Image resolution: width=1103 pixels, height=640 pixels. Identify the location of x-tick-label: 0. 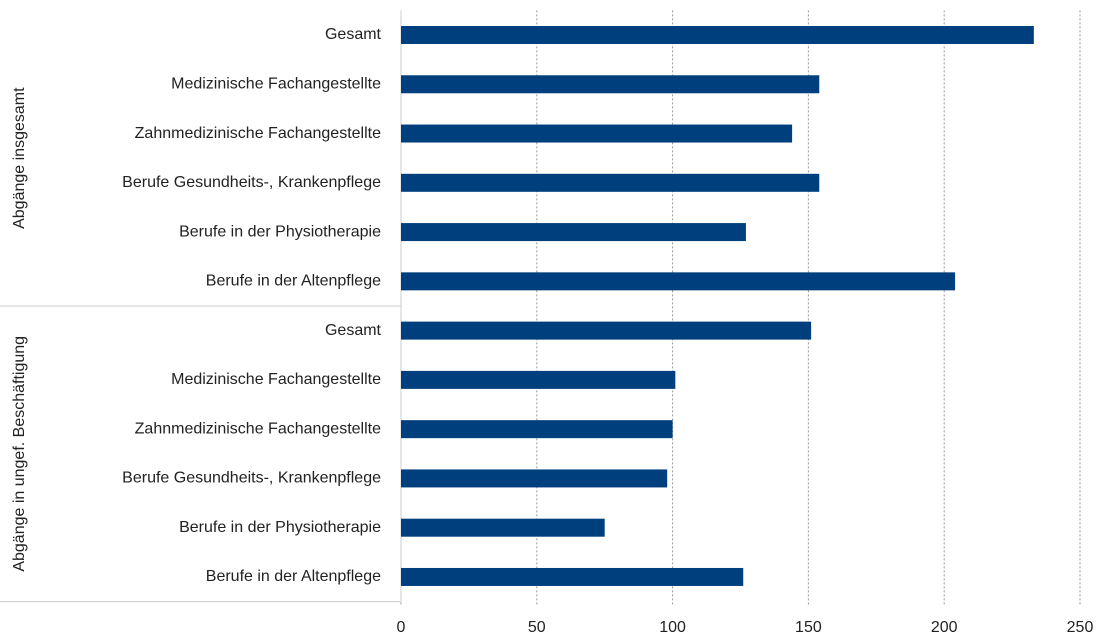
(401, 627).